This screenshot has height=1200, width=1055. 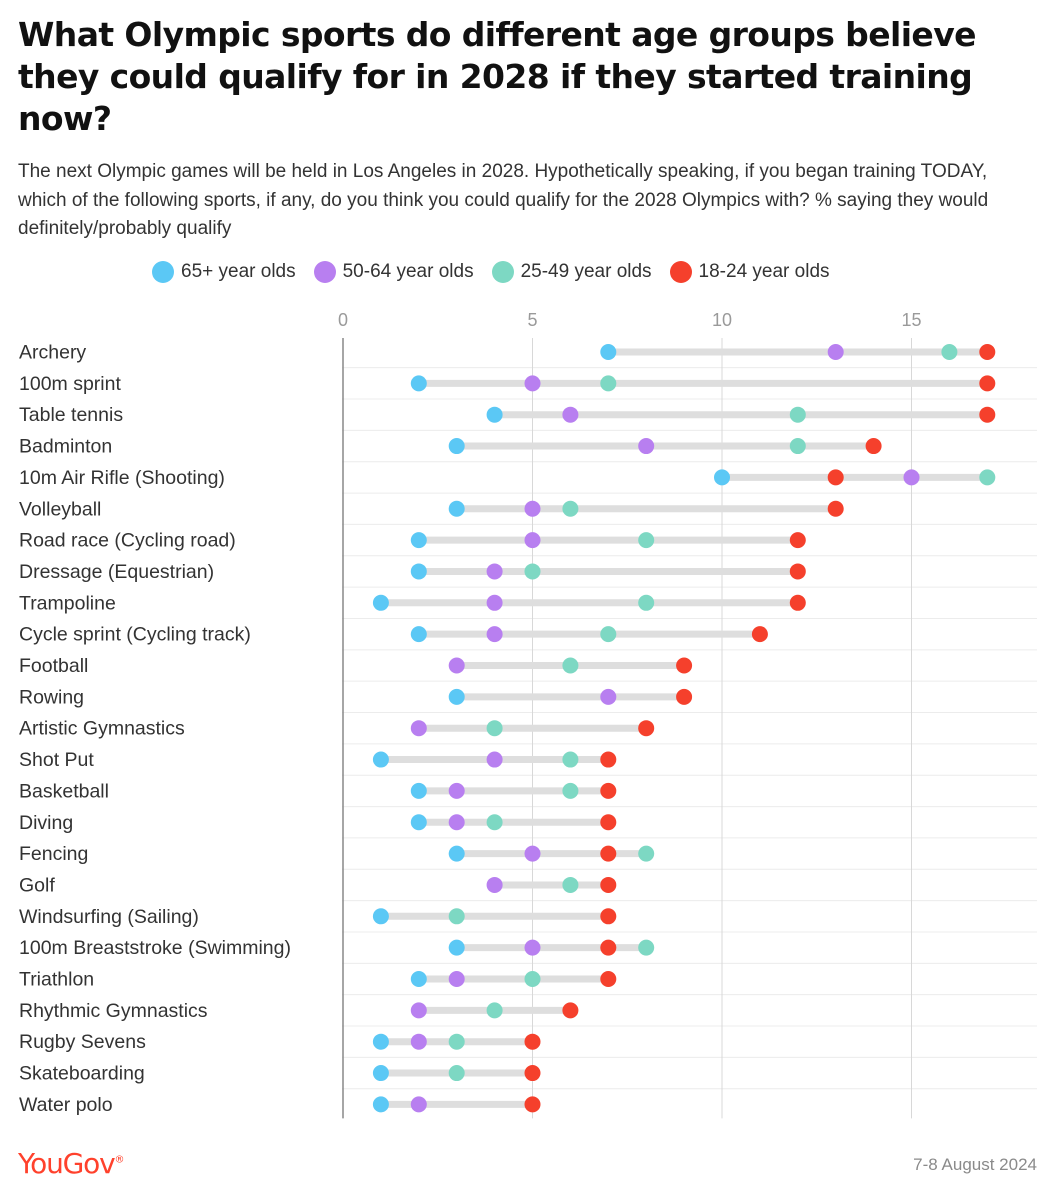 I want to click on legend-item-50-64: 50-64 year olds, so click(x=393, y=272).